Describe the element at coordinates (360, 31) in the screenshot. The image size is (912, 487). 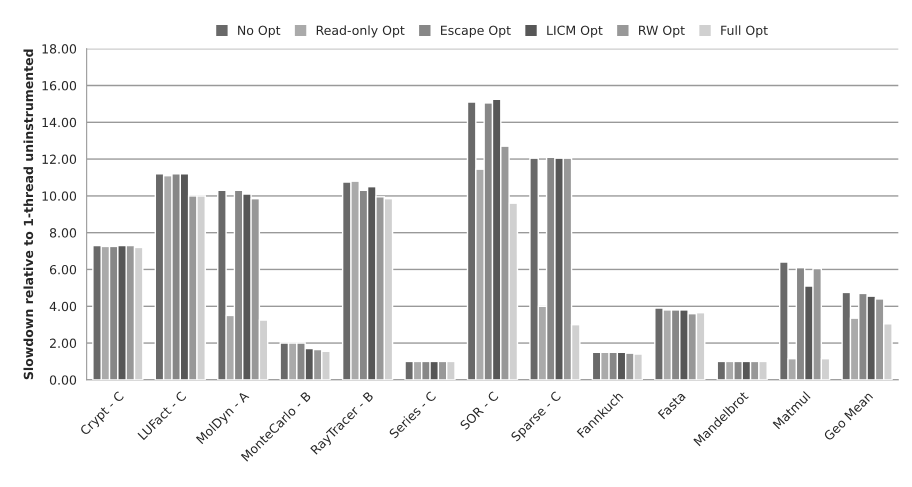
I see `legend-label: Read-only Opt` at that location.